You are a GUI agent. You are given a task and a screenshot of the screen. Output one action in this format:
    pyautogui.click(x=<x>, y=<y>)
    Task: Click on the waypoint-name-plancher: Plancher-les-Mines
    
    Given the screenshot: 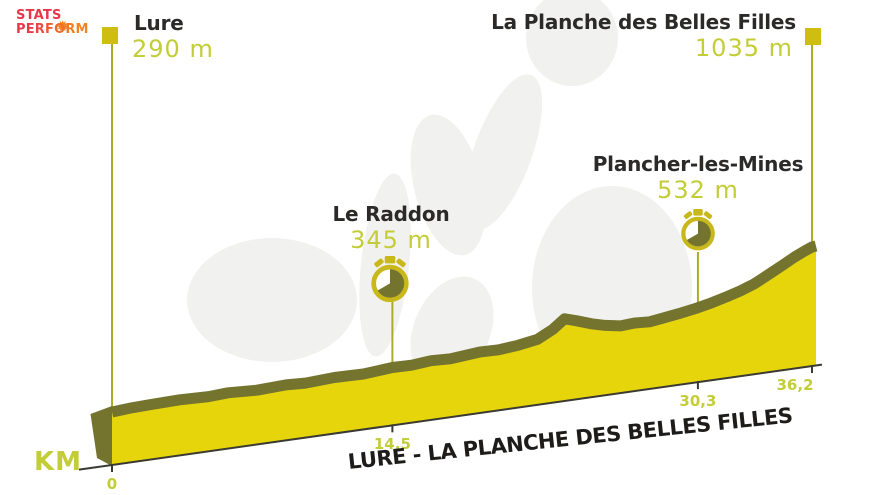 What is the action you would take?
    pyautogui.click(x=698, y=164)
    